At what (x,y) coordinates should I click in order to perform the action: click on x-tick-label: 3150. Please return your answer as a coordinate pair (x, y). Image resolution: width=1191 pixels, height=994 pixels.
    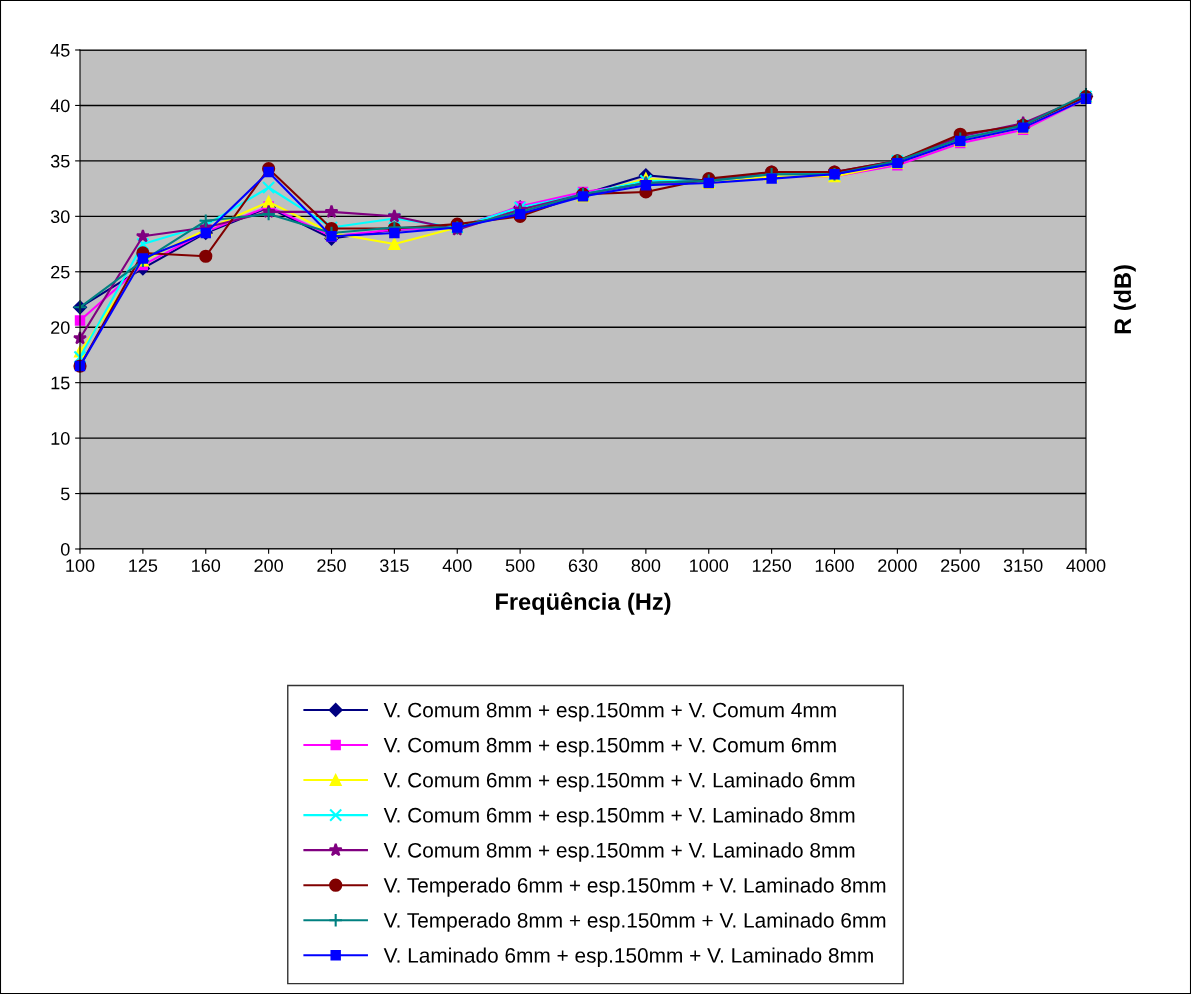
    Looking at the image, I should click on (1023, 565).